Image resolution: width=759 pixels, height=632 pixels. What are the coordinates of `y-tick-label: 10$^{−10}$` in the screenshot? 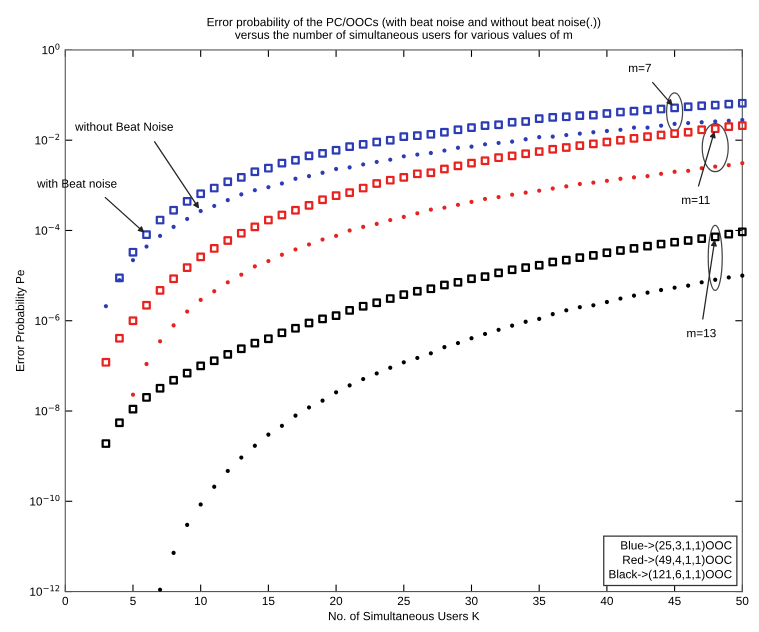 It's located at (45, 500).